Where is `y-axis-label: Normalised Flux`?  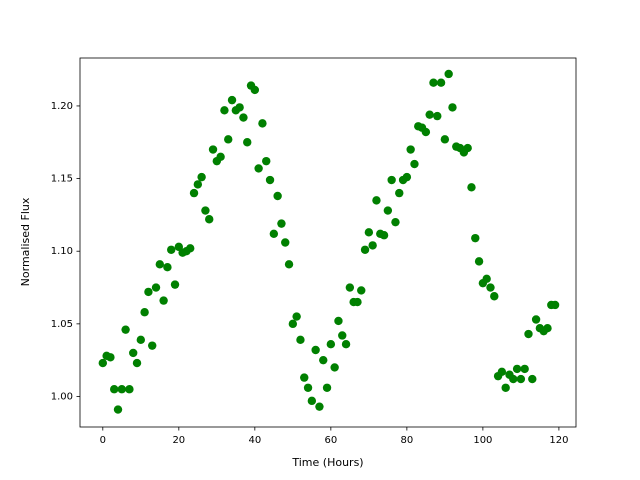
y-axis-label: Normalised Flux is located at coordinates (25, 241).